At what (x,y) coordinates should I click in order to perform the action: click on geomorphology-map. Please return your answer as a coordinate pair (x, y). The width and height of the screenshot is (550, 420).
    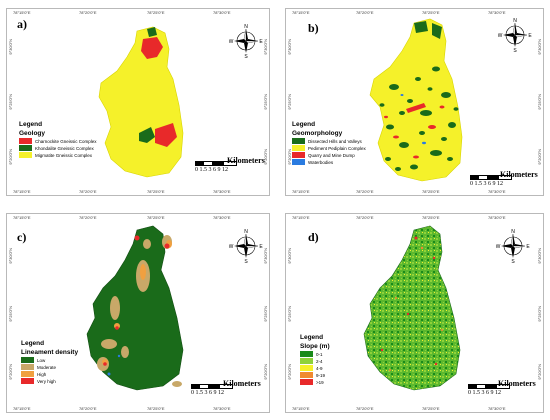
    Looking at the image, I should click on (416, 100).